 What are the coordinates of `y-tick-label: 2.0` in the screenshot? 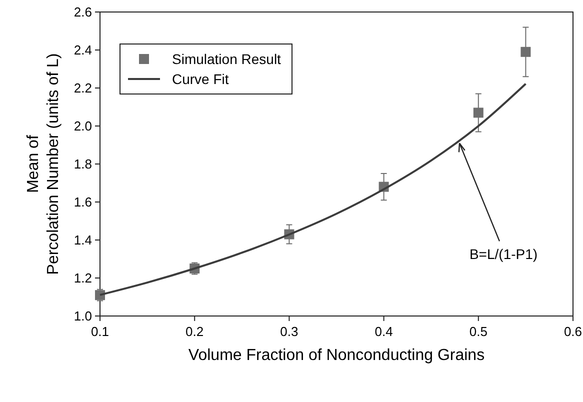 It's located at (83, 126).